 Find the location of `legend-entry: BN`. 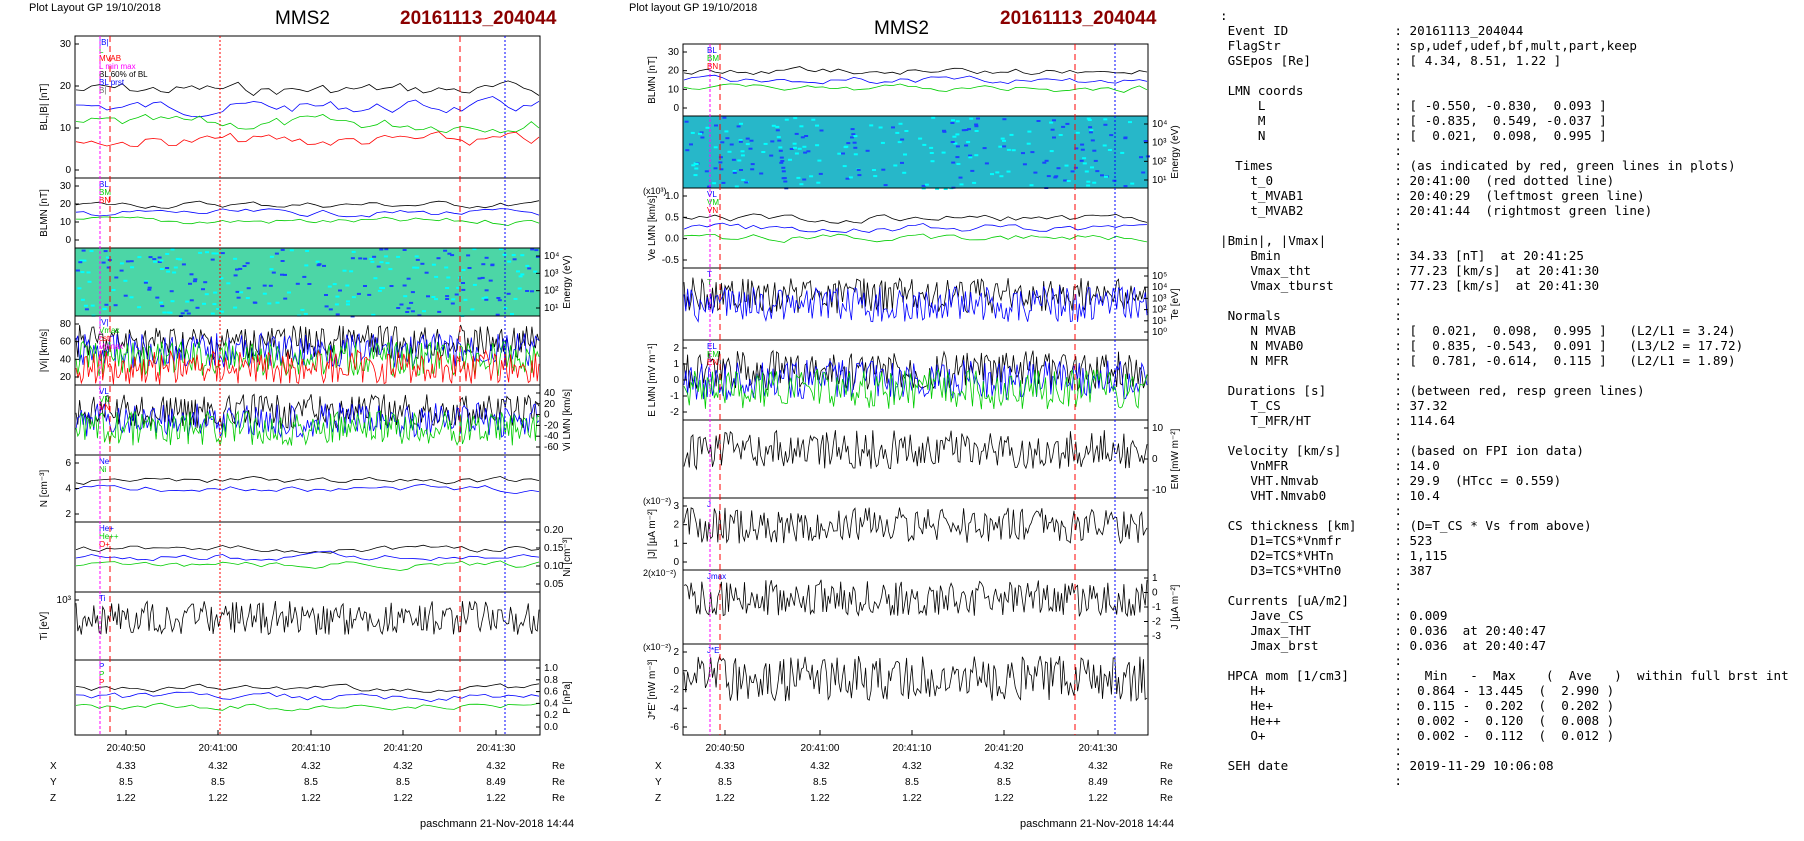

legend-entry: BN is located at coordinates (104, 200).